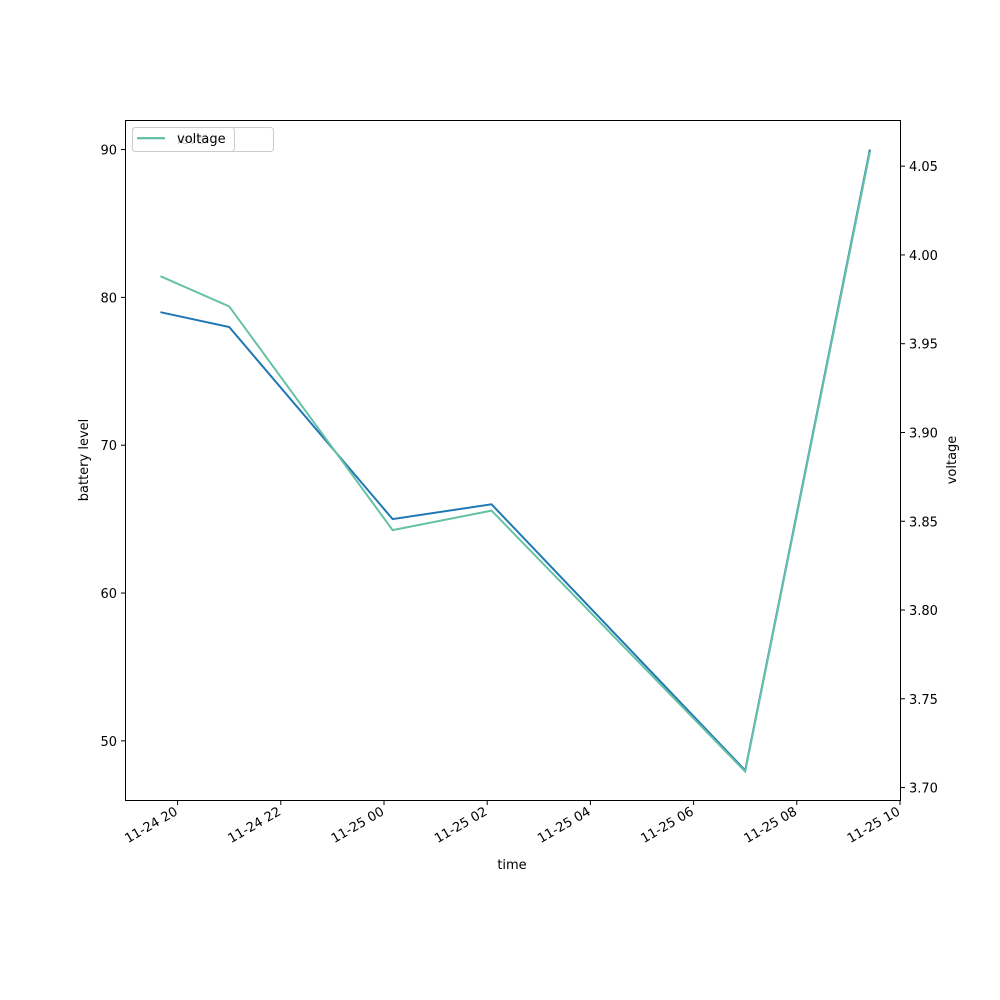 Image resolution: width=1000 pixels, height=1000 pixels. Describe the element at coordinates (923, 611) in the screenshot. I see `y-right-tick-label: 3.80` at that location.